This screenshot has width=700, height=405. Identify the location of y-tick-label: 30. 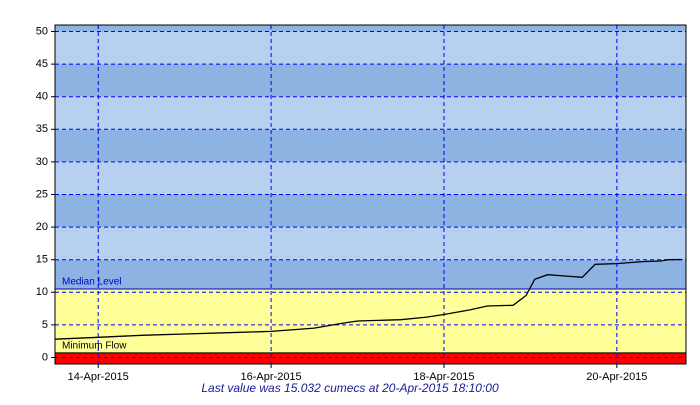
(42, 162).